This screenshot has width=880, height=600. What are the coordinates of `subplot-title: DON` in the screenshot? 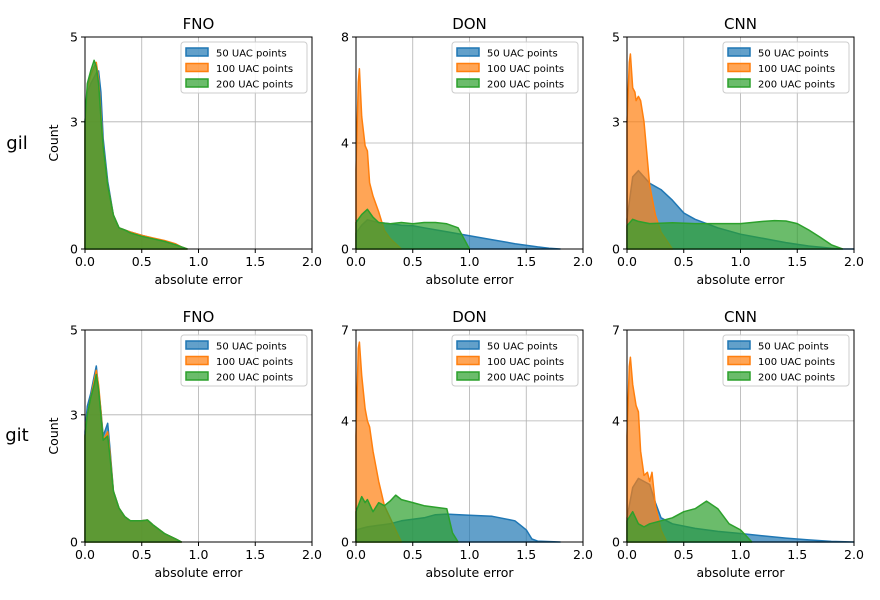 It's located at (469, 317).